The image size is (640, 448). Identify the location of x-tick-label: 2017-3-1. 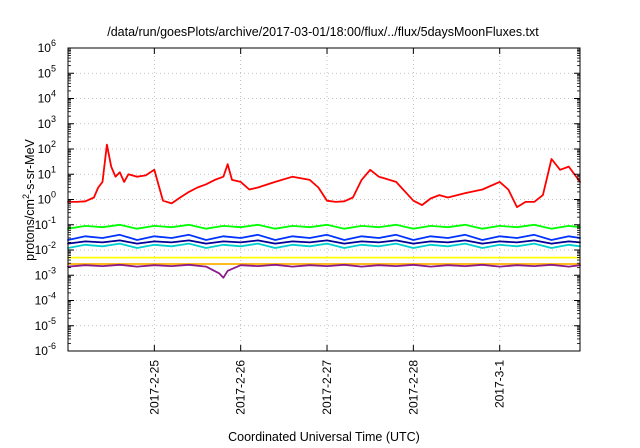
(500, 384).